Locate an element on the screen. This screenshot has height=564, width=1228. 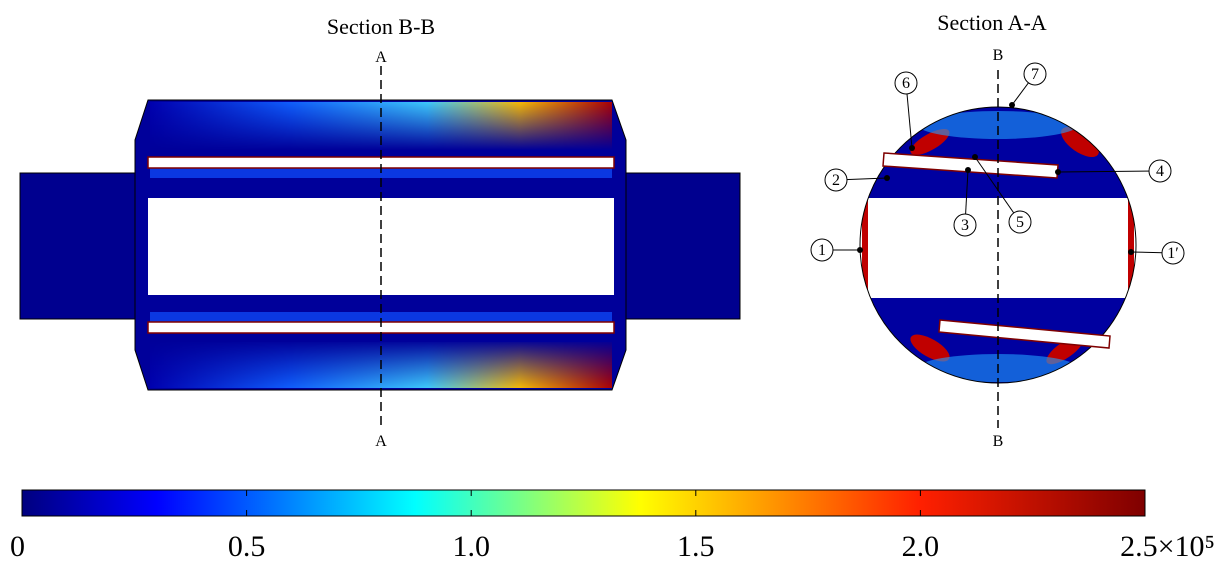
colorbar-tick-label: 2.5×10⁵ is located at coordinates (1167, 546).